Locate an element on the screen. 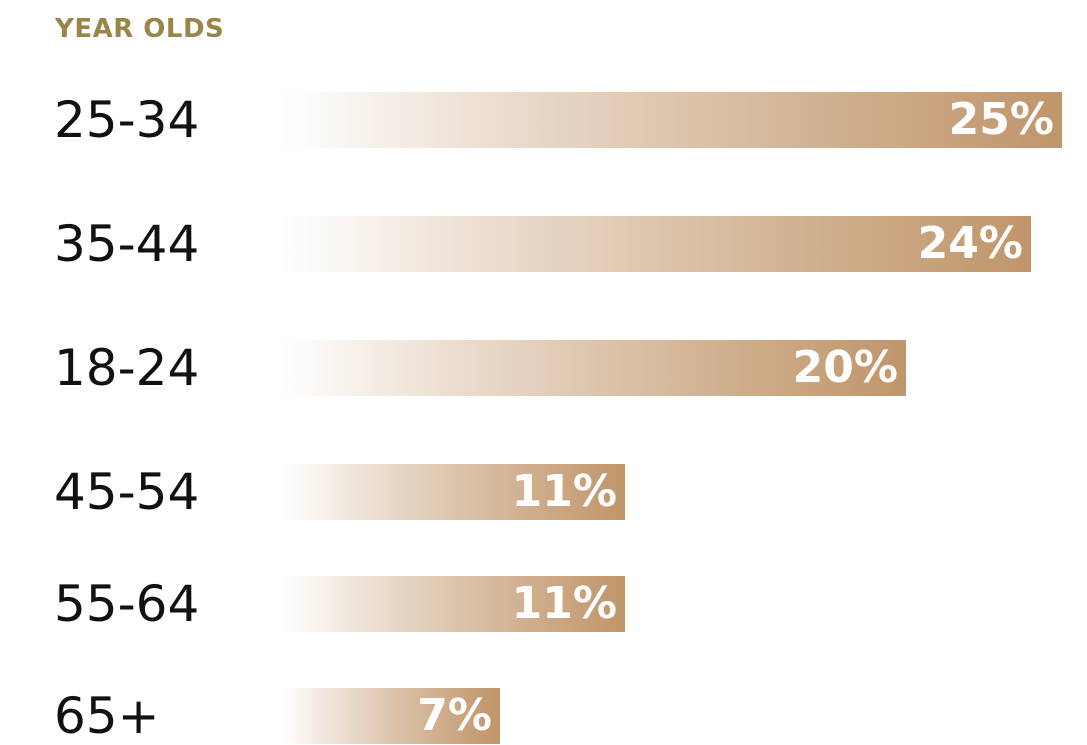  bar-row: 35-44 24% is located at coordinates (543, 244).